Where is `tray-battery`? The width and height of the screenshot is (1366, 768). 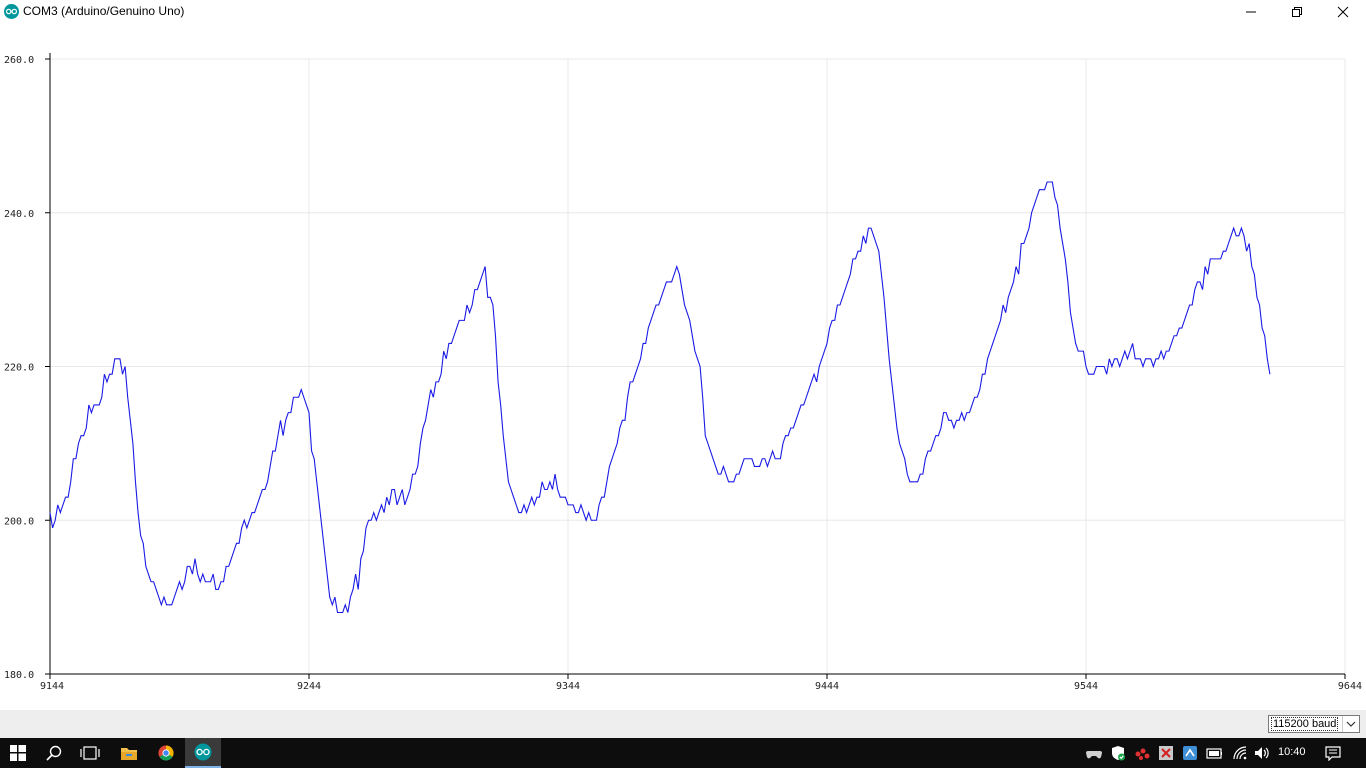 tray-battery is located at coordinates (1214, 753).